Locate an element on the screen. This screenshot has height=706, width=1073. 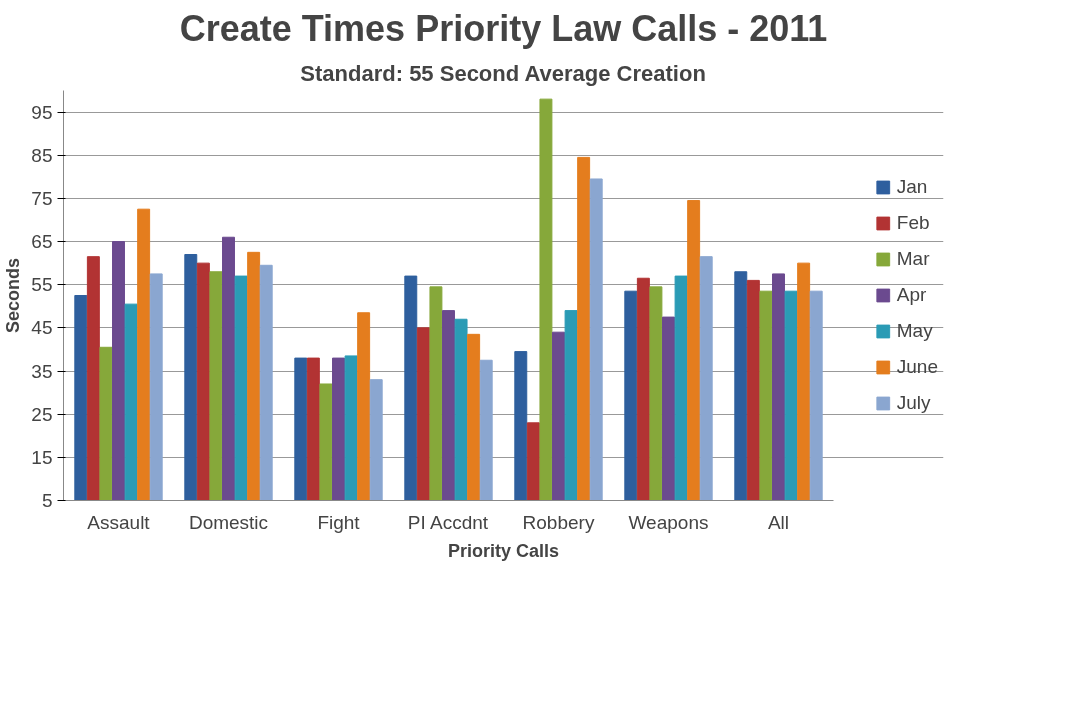
y-axis-title: Seconds is located at coordinates (13, 295).